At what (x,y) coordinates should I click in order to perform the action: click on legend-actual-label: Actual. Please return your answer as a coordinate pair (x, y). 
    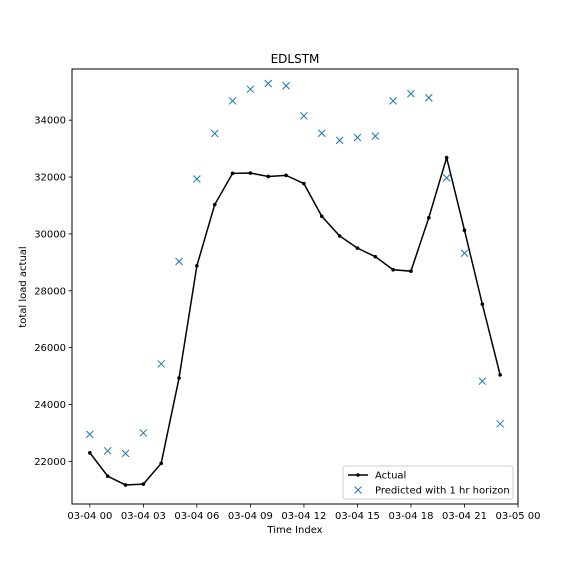
    Looking at the image, I should click on (390, 476).